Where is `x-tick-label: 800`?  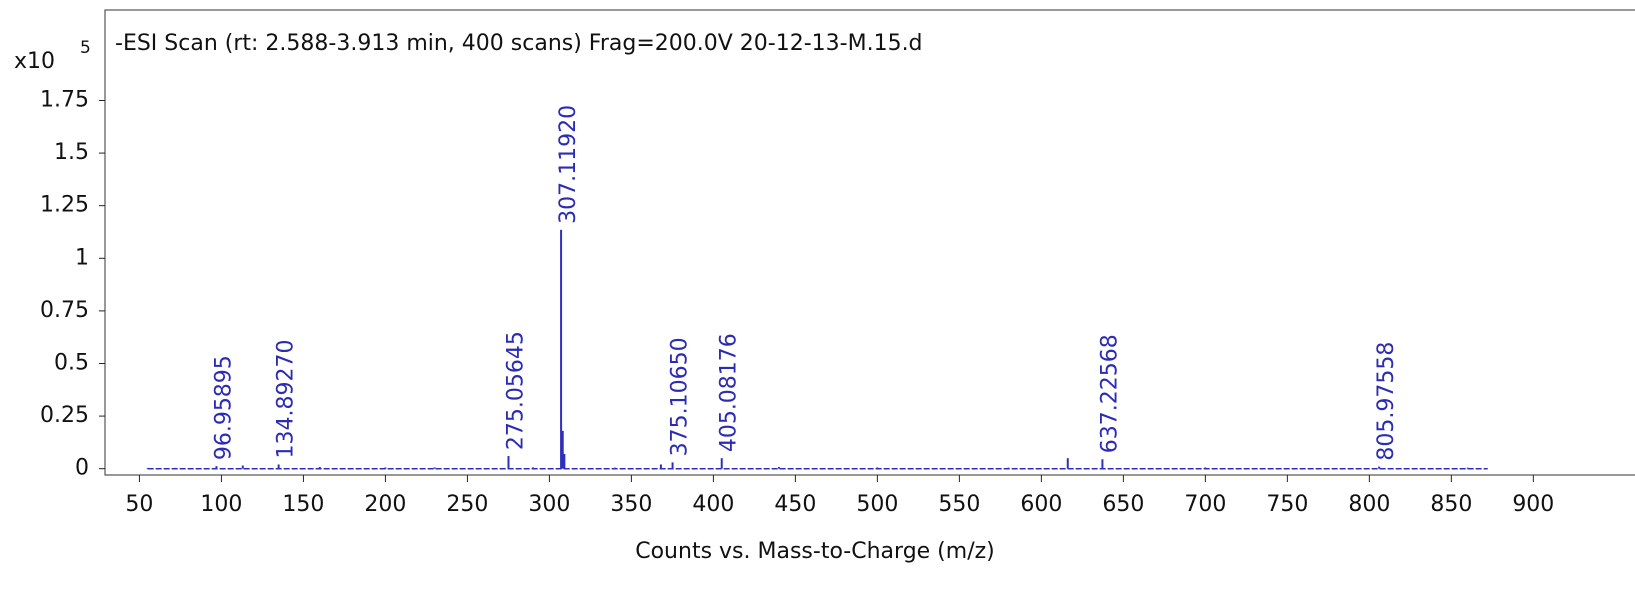 x-tick-label: 800 is located at coordinates (1369, 504).